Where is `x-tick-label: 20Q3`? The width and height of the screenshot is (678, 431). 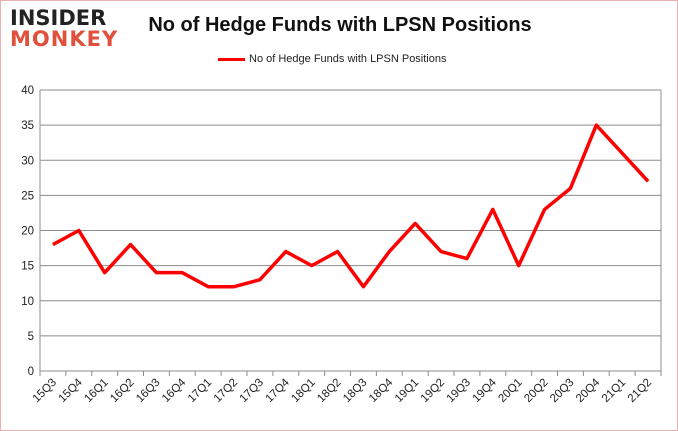 x-tick-label: 20Q3 is located at coordinates (562, 391).